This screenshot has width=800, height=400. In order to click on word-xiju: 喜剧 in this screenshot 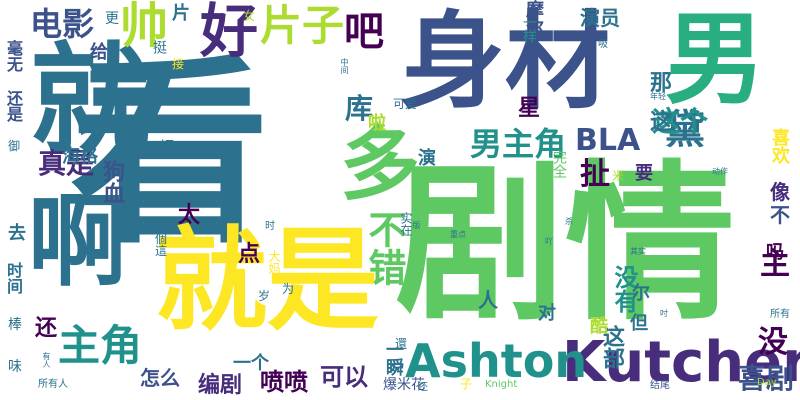, I will do `click(766, 378)`.